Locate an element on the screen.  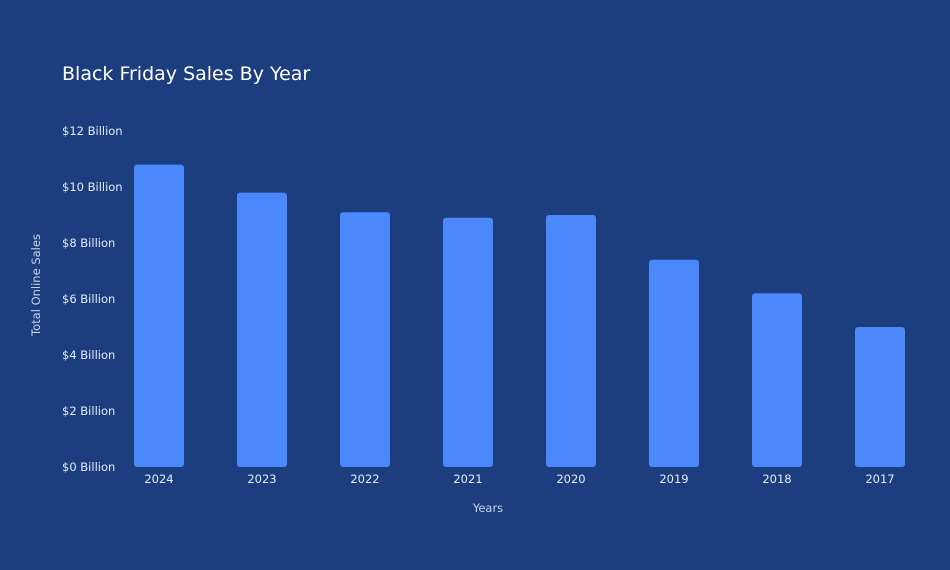
x-tick-label: 2022 is located at coordinates (364, 479).